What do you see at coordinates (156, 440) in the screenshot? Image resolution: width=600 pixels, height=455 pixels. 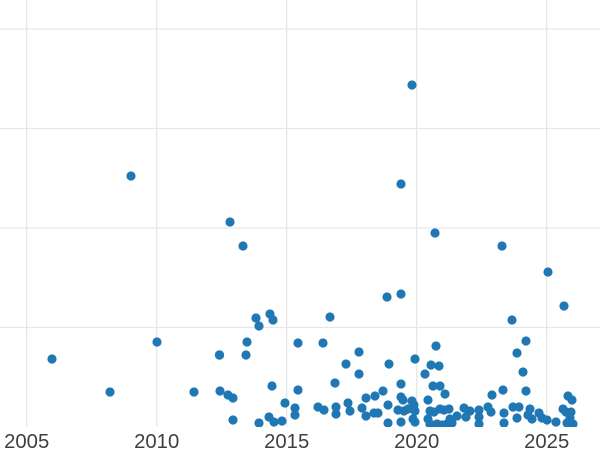 I see `svg-text: 2010` at bounding box center [156, 440].